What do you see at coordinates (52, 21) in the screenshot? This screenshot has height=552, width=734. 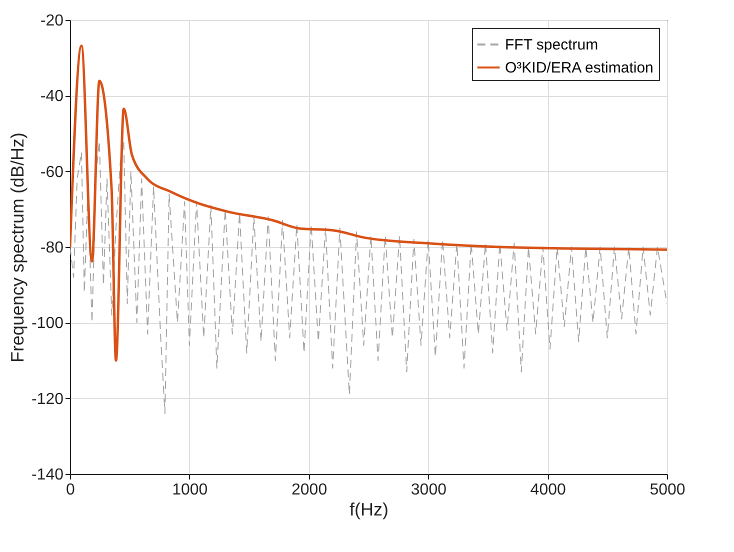 I see `y-tick-label: -20` at bounding box center [52, 21].